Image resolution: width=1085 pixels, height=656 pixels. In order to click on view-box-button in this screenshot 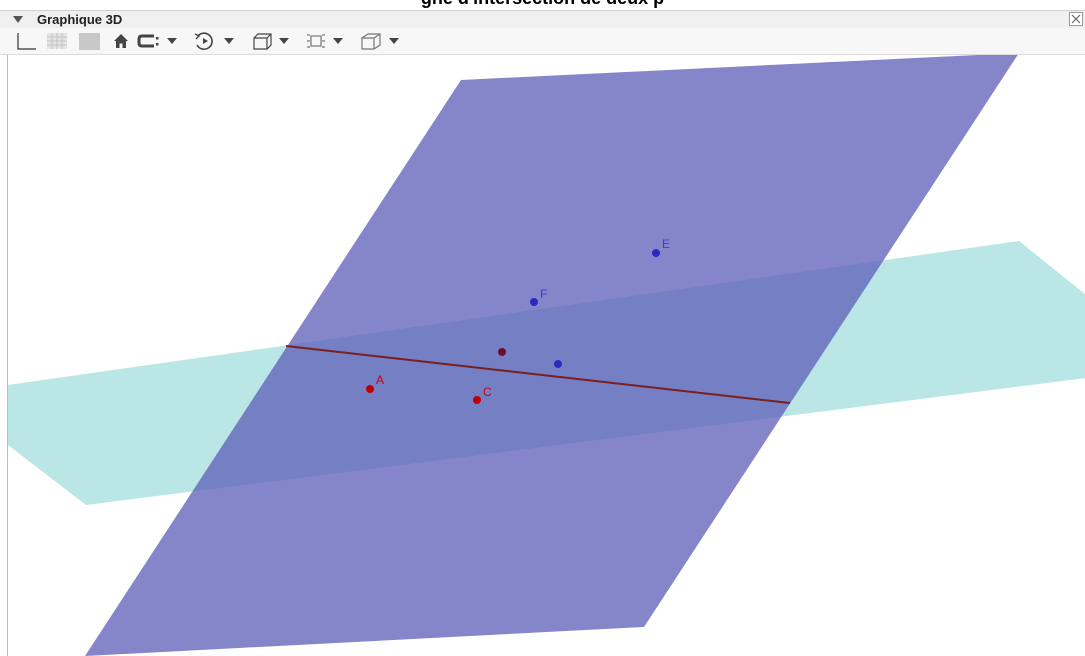, I will do `click(263, 41)`.